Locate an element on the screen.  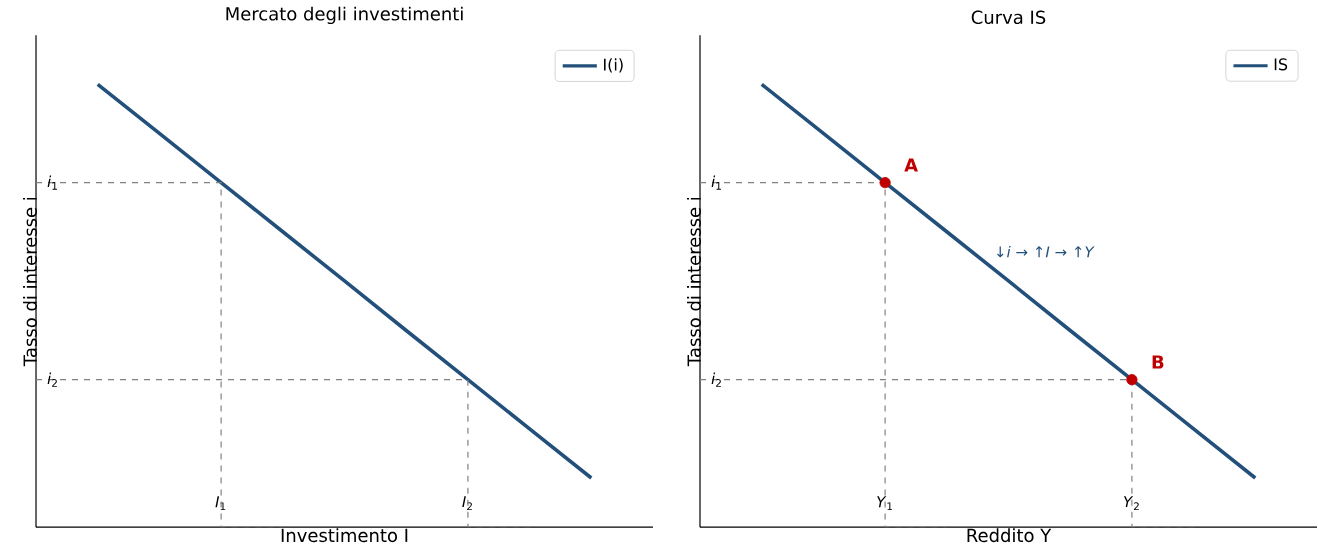
x-tick-label: Y$_{1}$ is located at coordinates (885, 503).